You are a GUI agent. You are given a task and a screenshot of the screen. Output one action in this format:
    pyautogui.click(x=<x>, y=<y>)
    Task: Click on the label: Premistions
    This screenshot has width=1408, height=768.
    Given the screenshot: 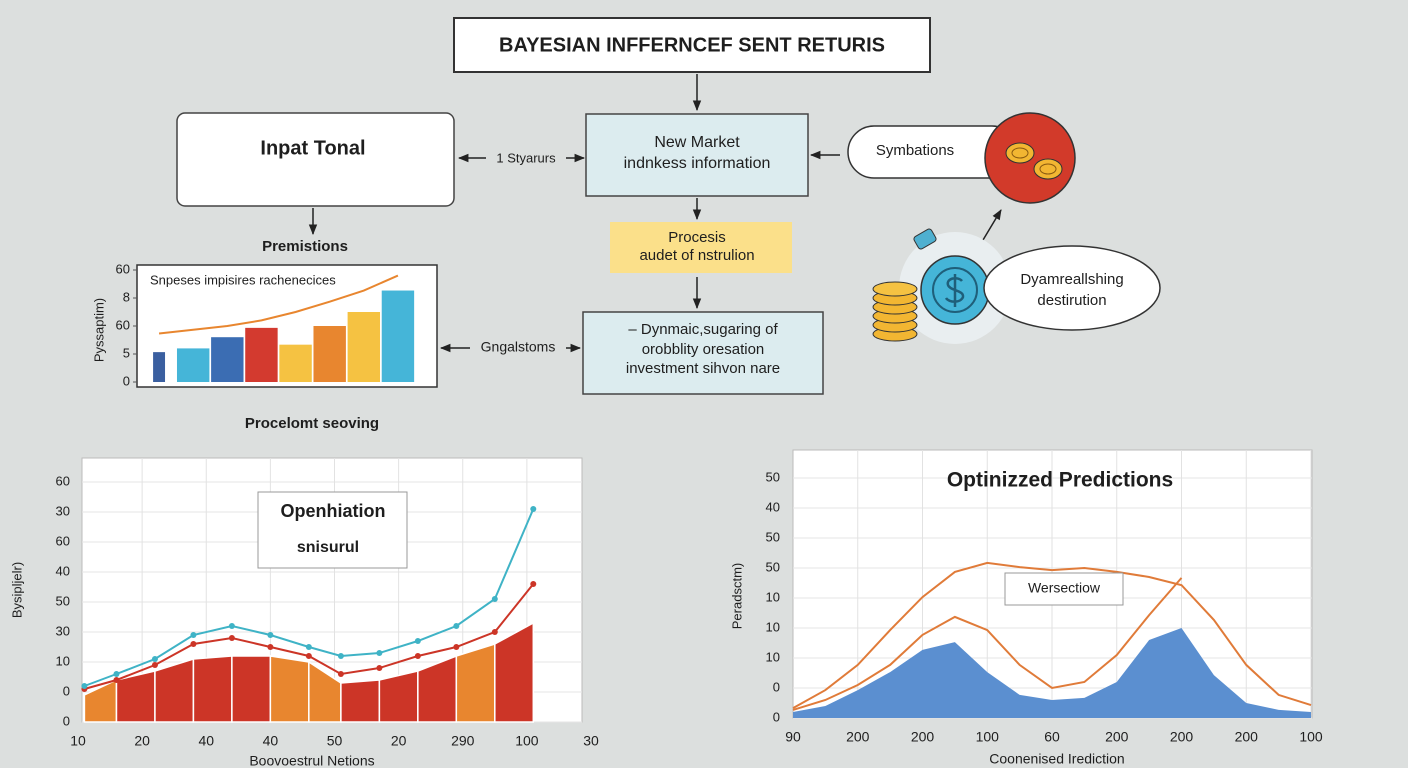 What is the action you would take?
    pyautogui.click(x=305, y=246)
    